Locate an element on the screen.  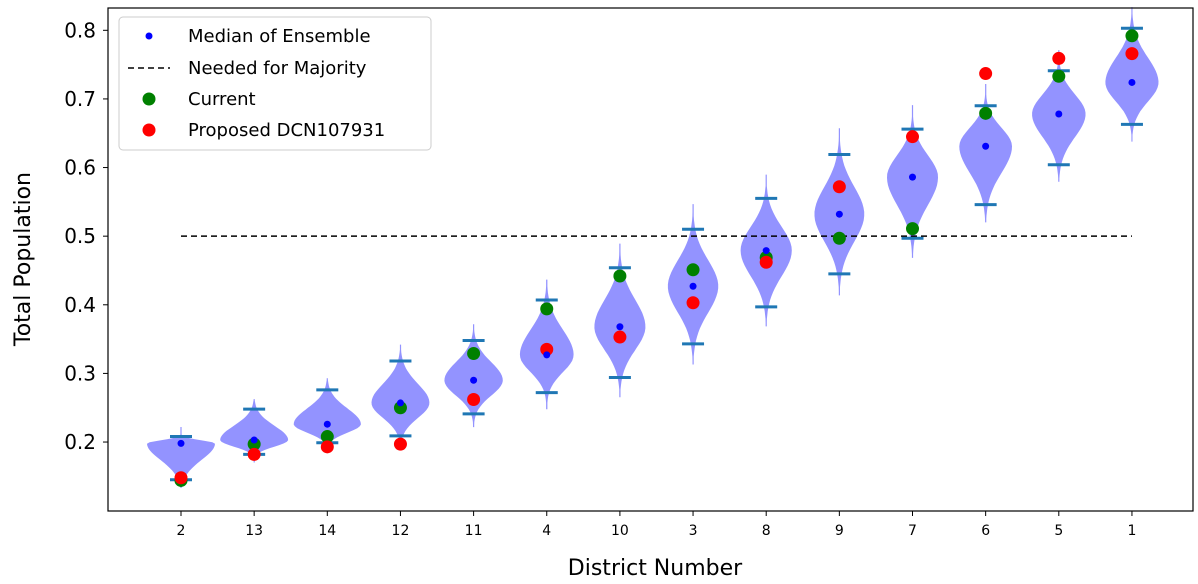
legend-box is located at coordinates (275, 83).